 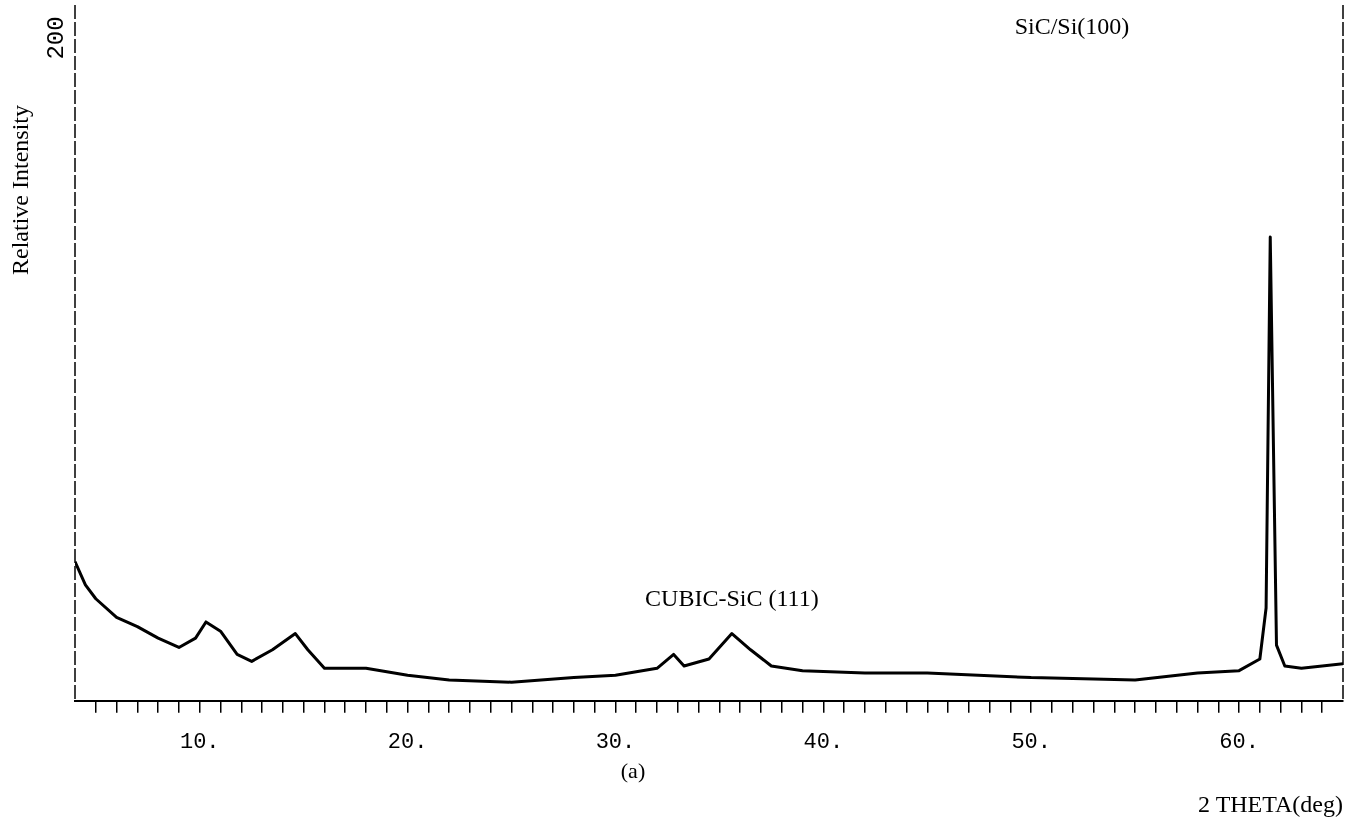 What do you see at coordinates (20, 190) in the screenshot?
I see `y-axis-title: Relative Intensity` at bounding box center [20, 190].